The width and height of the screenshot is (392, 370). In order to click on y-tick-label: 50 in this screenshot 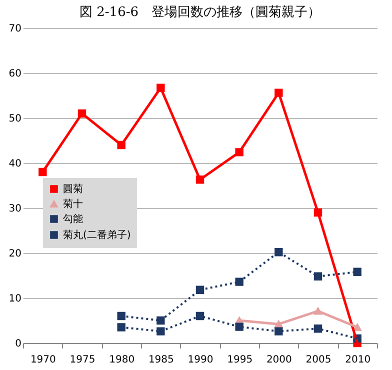, I will do `click(15, 119)`.